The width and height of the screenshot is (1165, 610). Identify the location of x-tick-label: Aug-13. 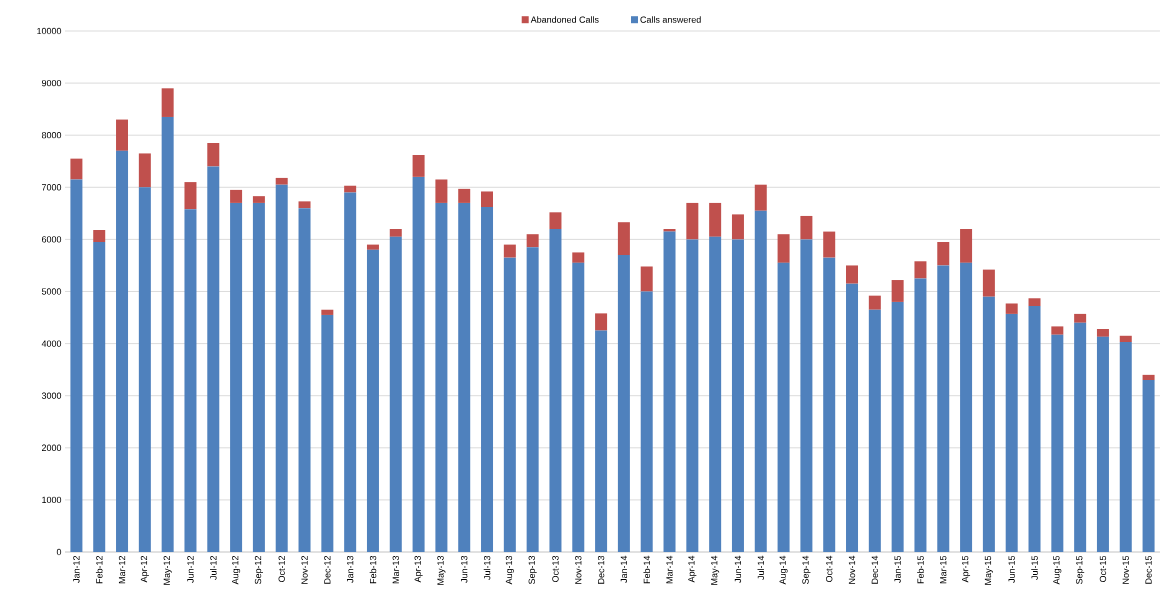
(509, 570).